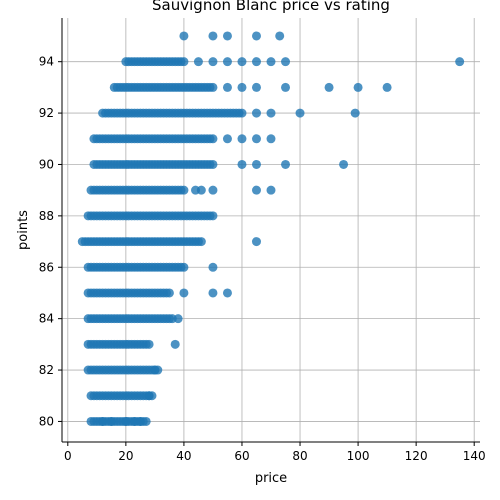 This screenshot has width=500, height=500. Describe the element at coordinates (68, 456) in the screenshot. I see `x-tick-label: 0` at that location.